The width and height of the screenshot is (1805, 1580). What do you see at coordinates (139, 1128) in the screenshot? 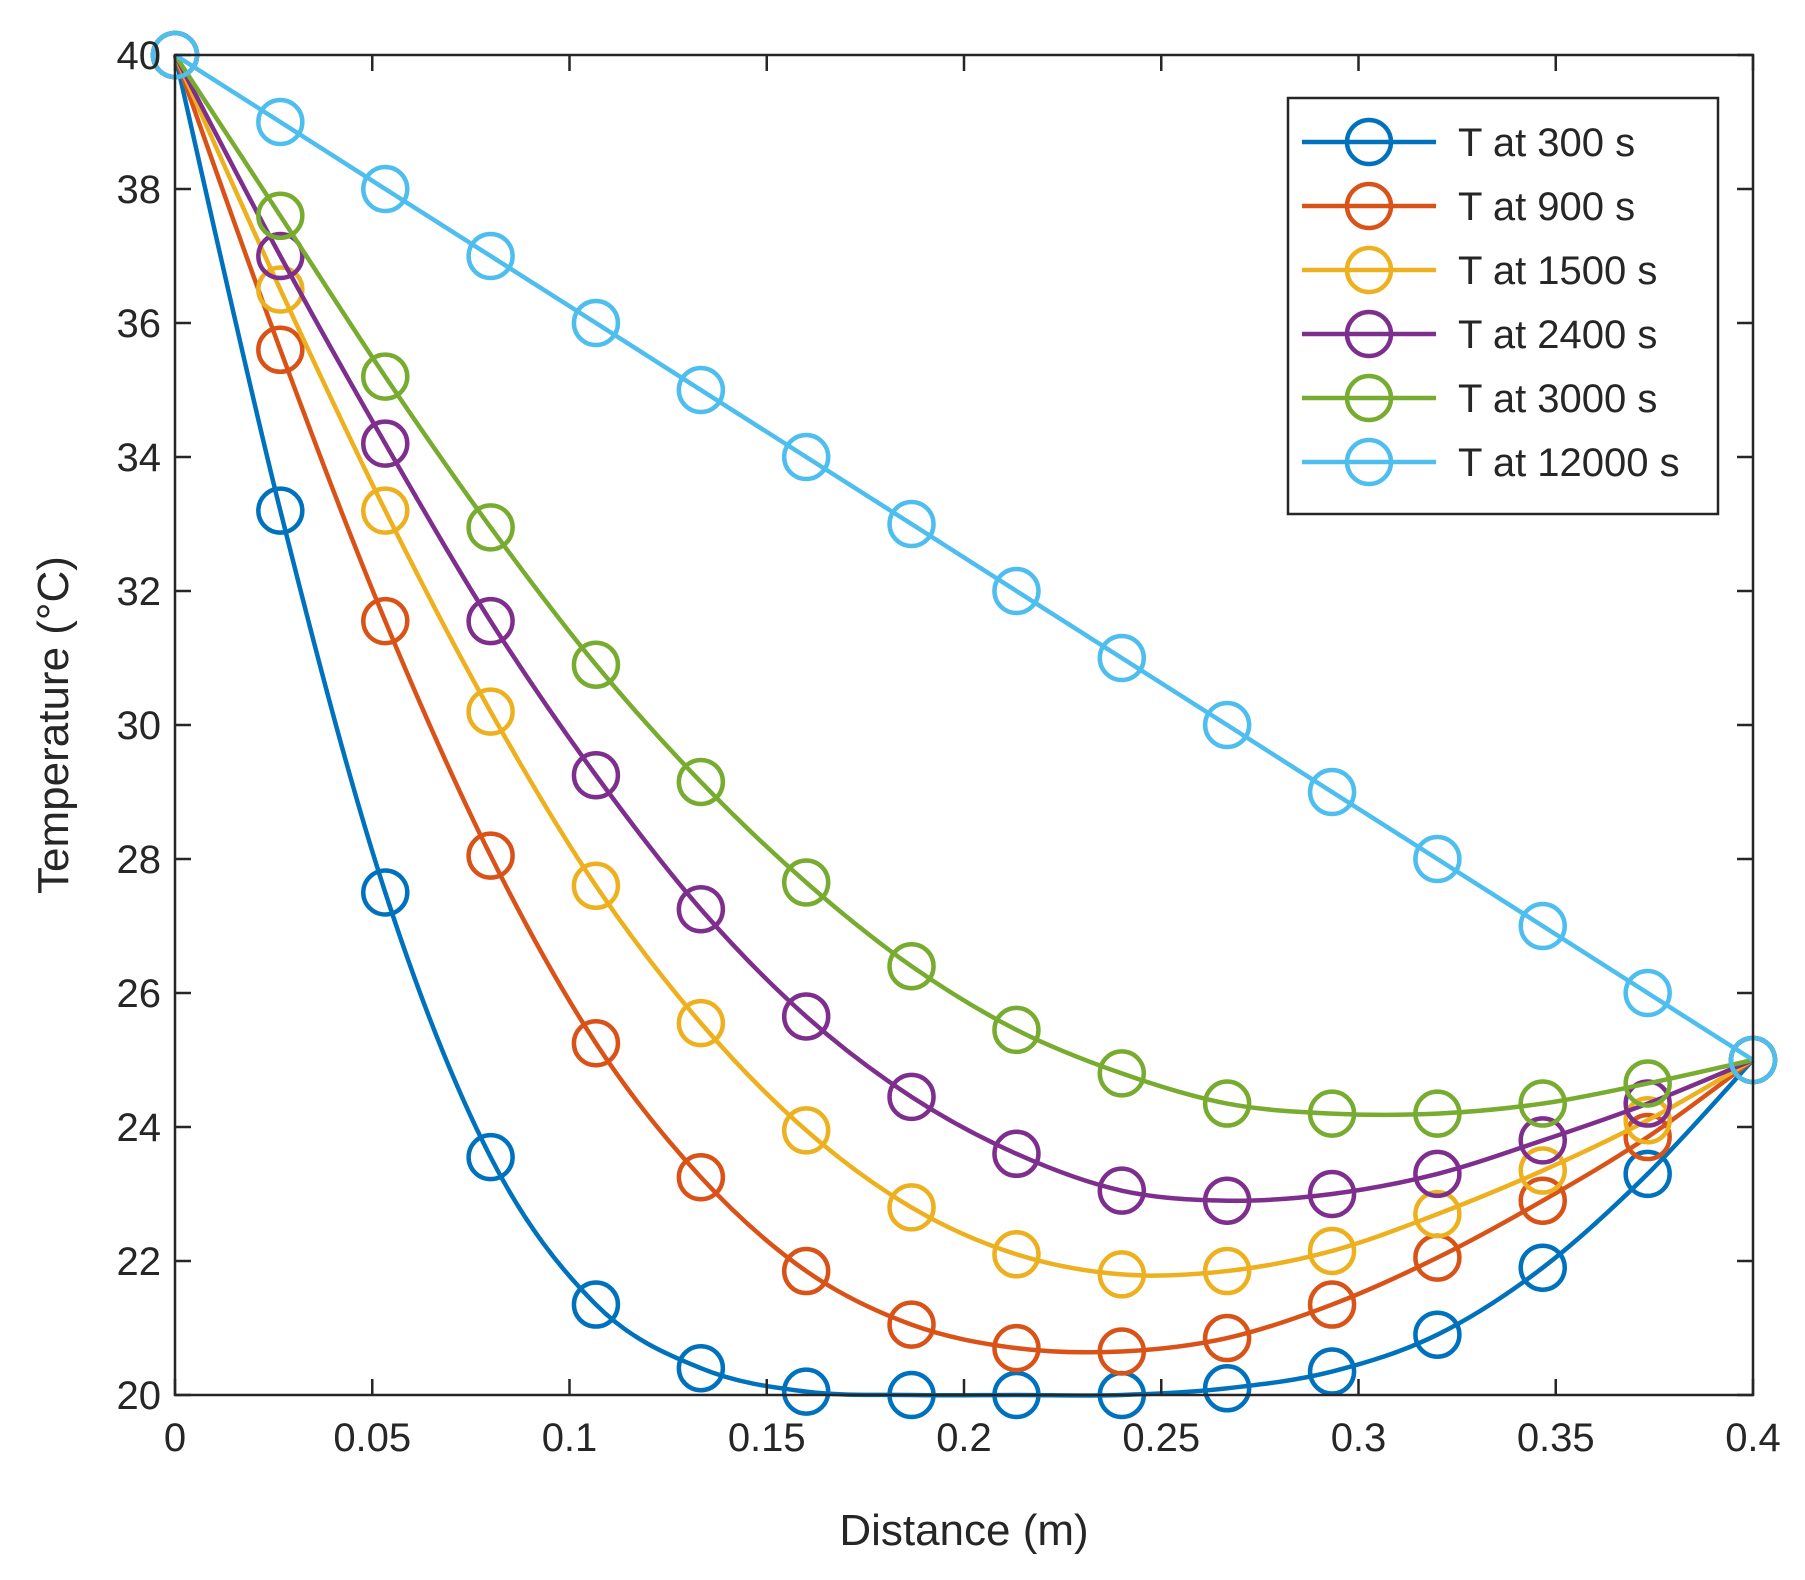
I see `y-tick-label: 24` at bounding box center [139, 1128].